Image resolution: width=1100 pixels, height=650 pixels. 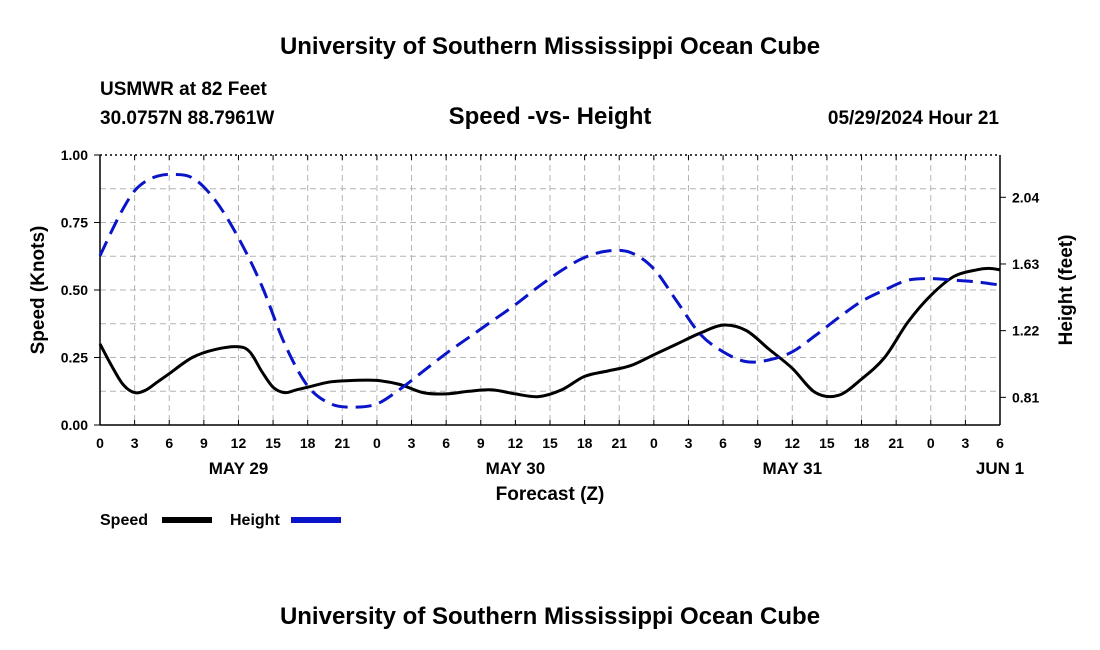 I want to click on y-axis-right-label: Height (feet), so click(x=1066, y=290).